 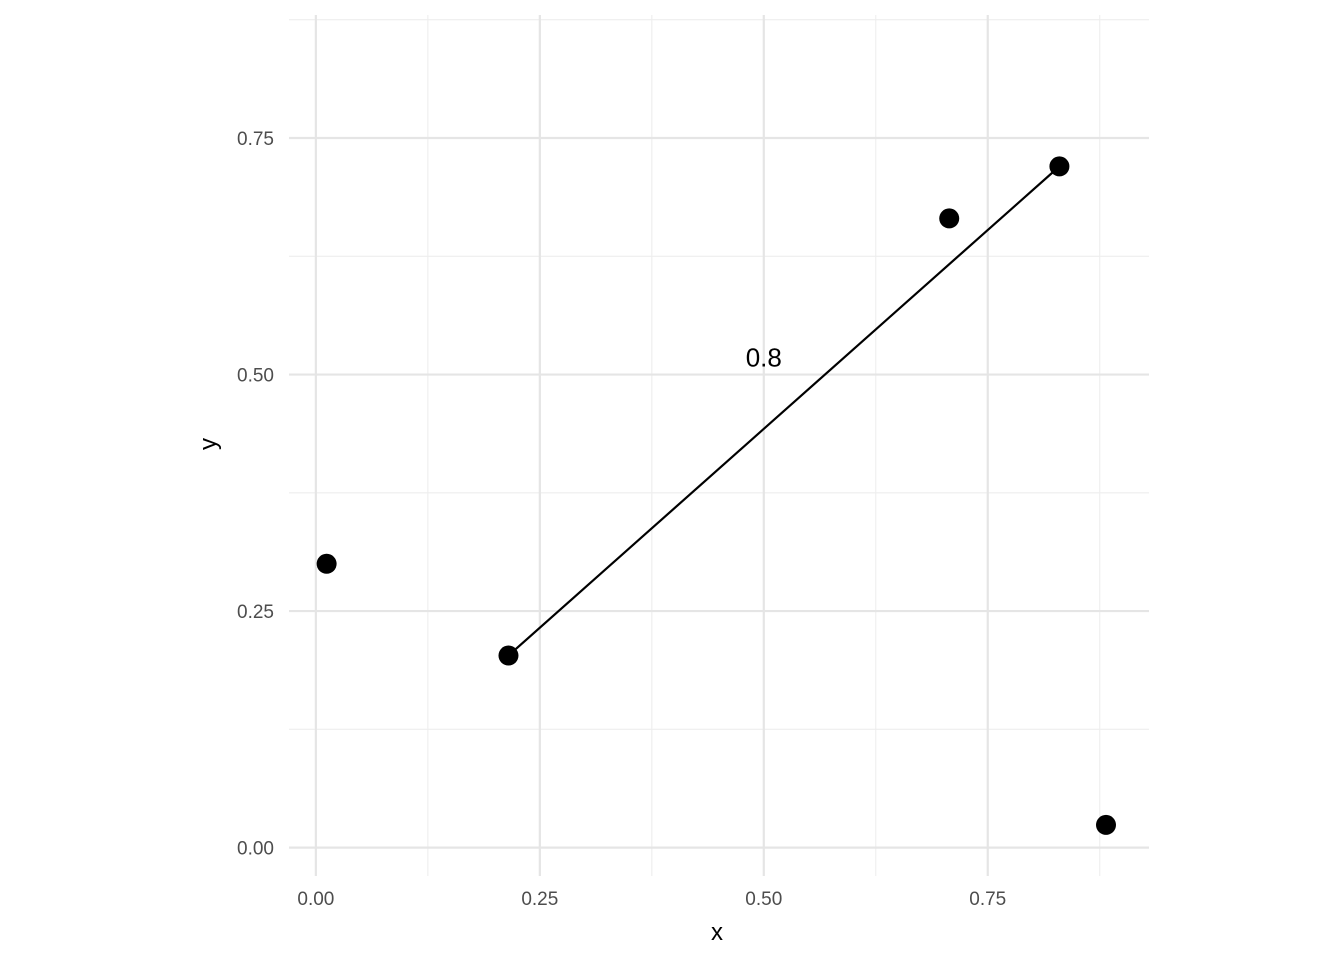 What do you see at coordinates (255, 612) in the screenshot?
I see `y-tick-label: 0.25` at bounding box center [255, 612].